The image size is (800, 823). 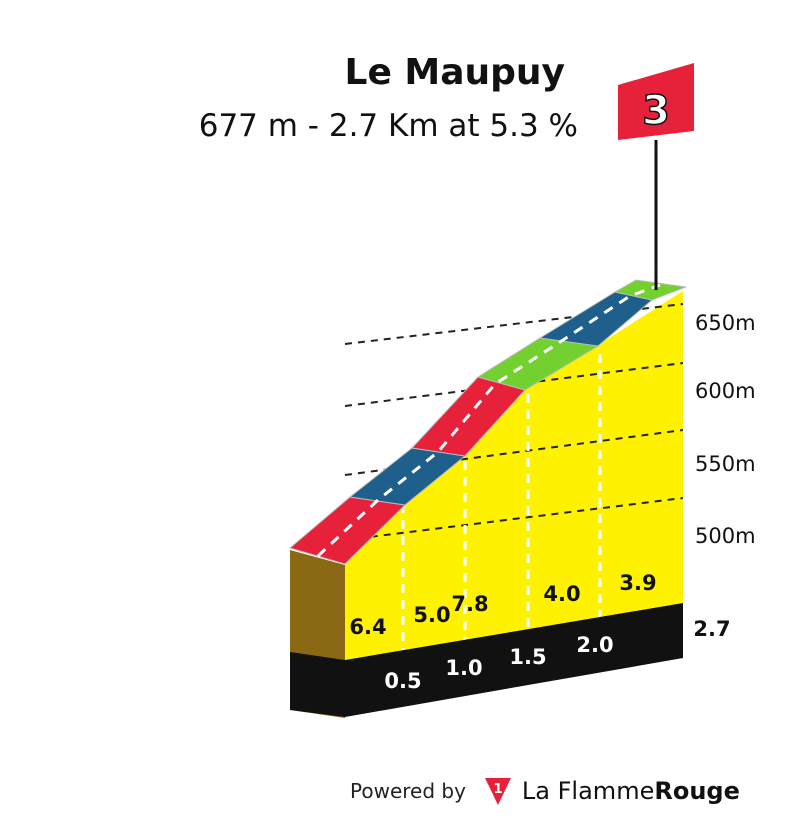 What do you see at coordinates (402, 681) in the screenshot?
I see `distance-label: 0.5` at bounding box center [402, 681].